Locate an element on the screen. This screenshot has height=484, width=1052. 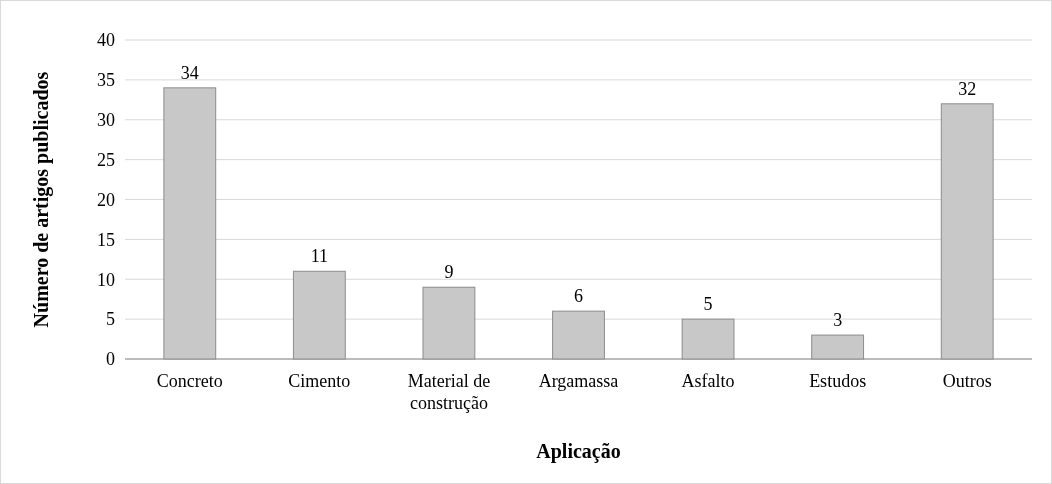
y-axis-title: Número de artigos publicados is located at coordinates (41, 199).